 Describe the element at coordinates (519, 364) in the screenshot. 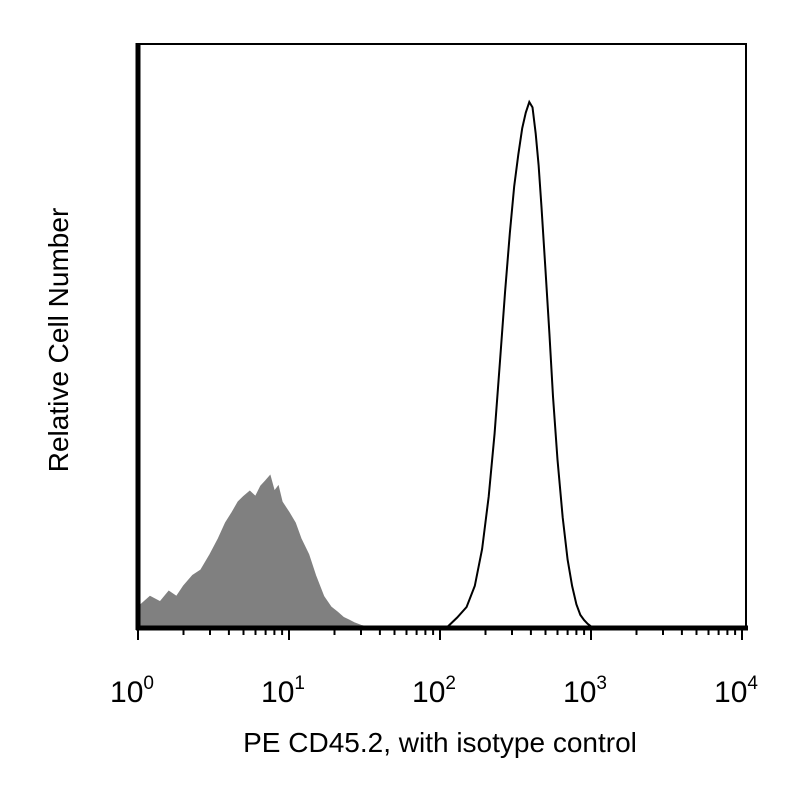

I see `cd45-2-histogram-line` at that location.